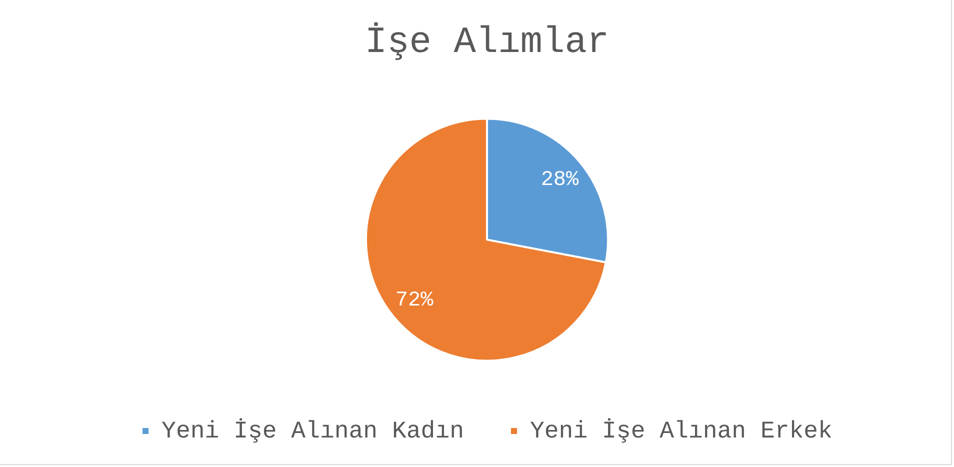  What do you see at coordinates (560, 180) in the screenshot?
I see `data-label: 28%` at bounding box center [560, 180].